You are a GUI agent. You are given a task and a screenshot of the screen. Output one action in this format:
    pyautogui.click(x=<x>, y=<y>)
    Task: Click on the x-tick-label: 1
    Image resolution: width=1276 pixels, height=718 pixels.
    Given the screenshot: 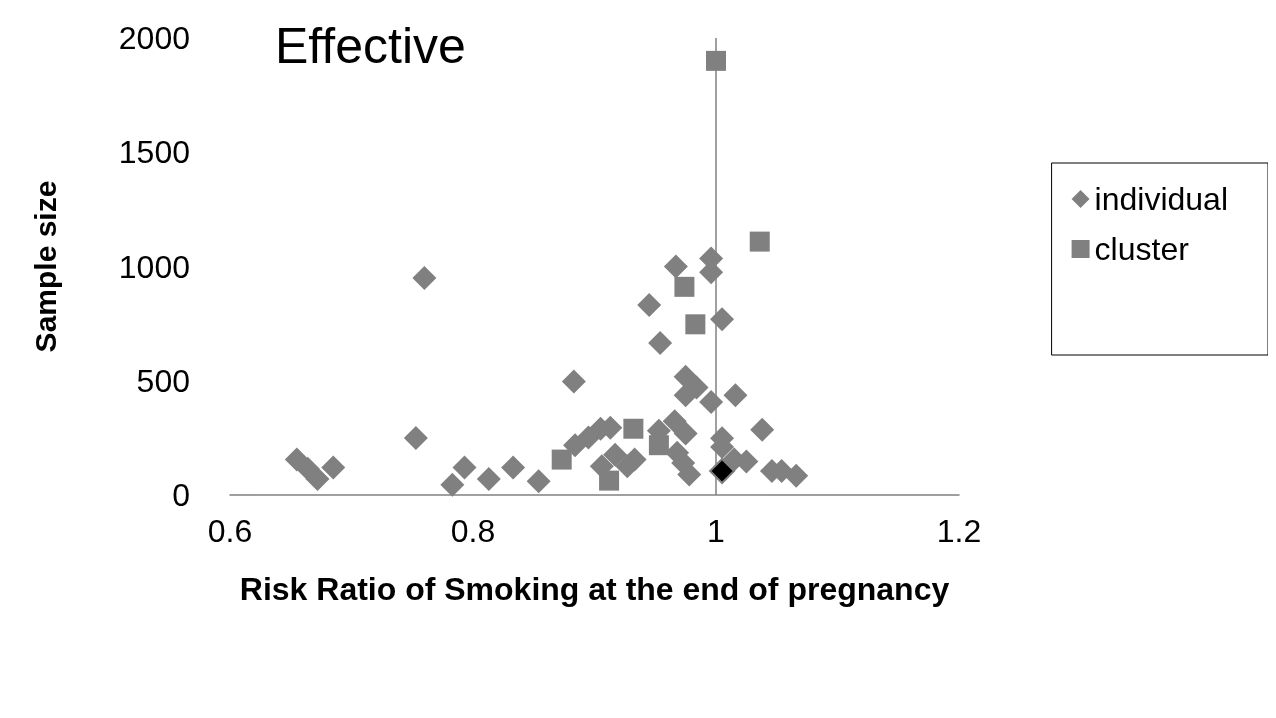 What is the action you would take?
    pyautogui.click(x=716, y=531)
    